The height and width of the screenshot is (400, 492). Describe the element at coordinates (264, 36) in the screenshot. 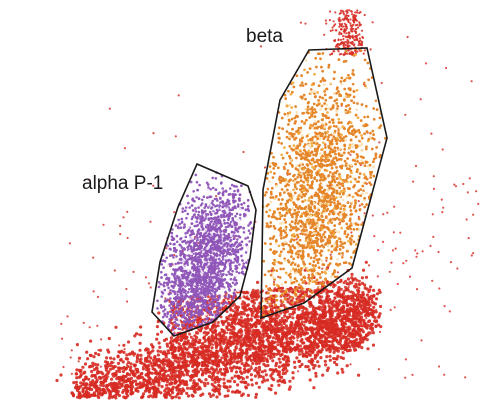

I see `gate-label-beta: beta` at that location.